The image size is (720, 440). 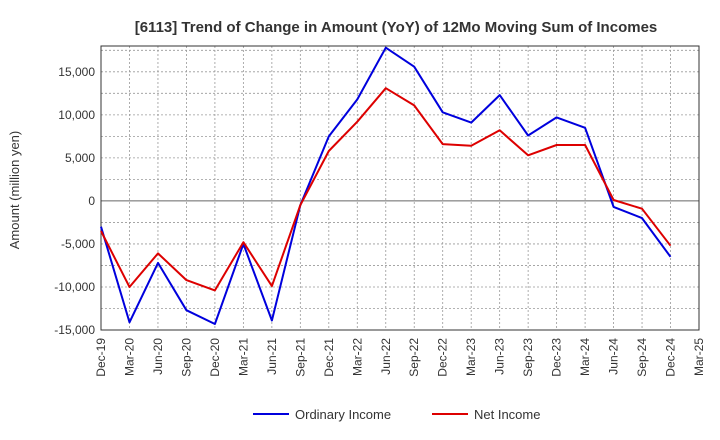 I want to click on x-tick-label: Dec-19, so click(x=101, y=357).